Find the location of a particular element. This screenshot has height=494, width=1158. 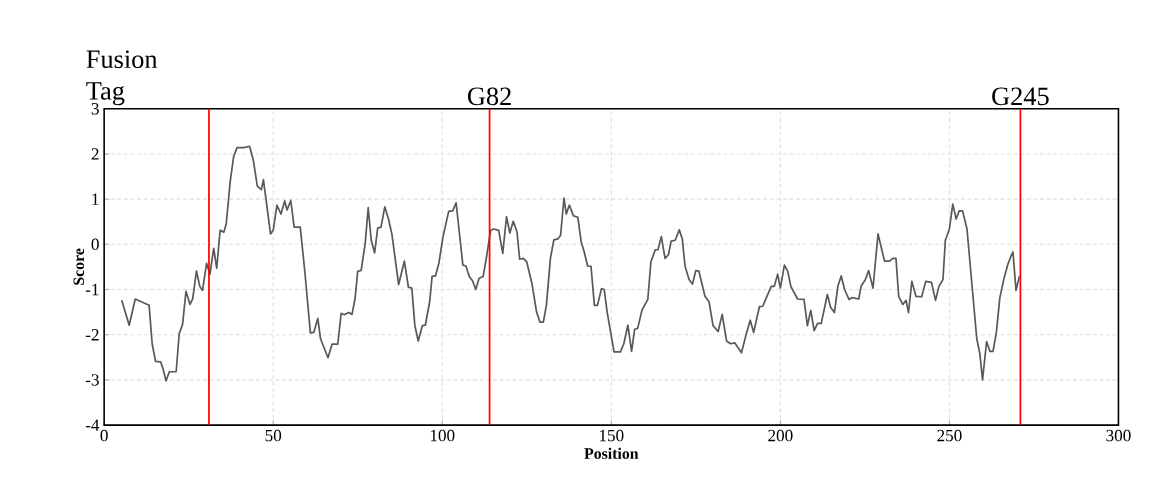

y-tick-label: 0 is located at coordinates (95, 244).